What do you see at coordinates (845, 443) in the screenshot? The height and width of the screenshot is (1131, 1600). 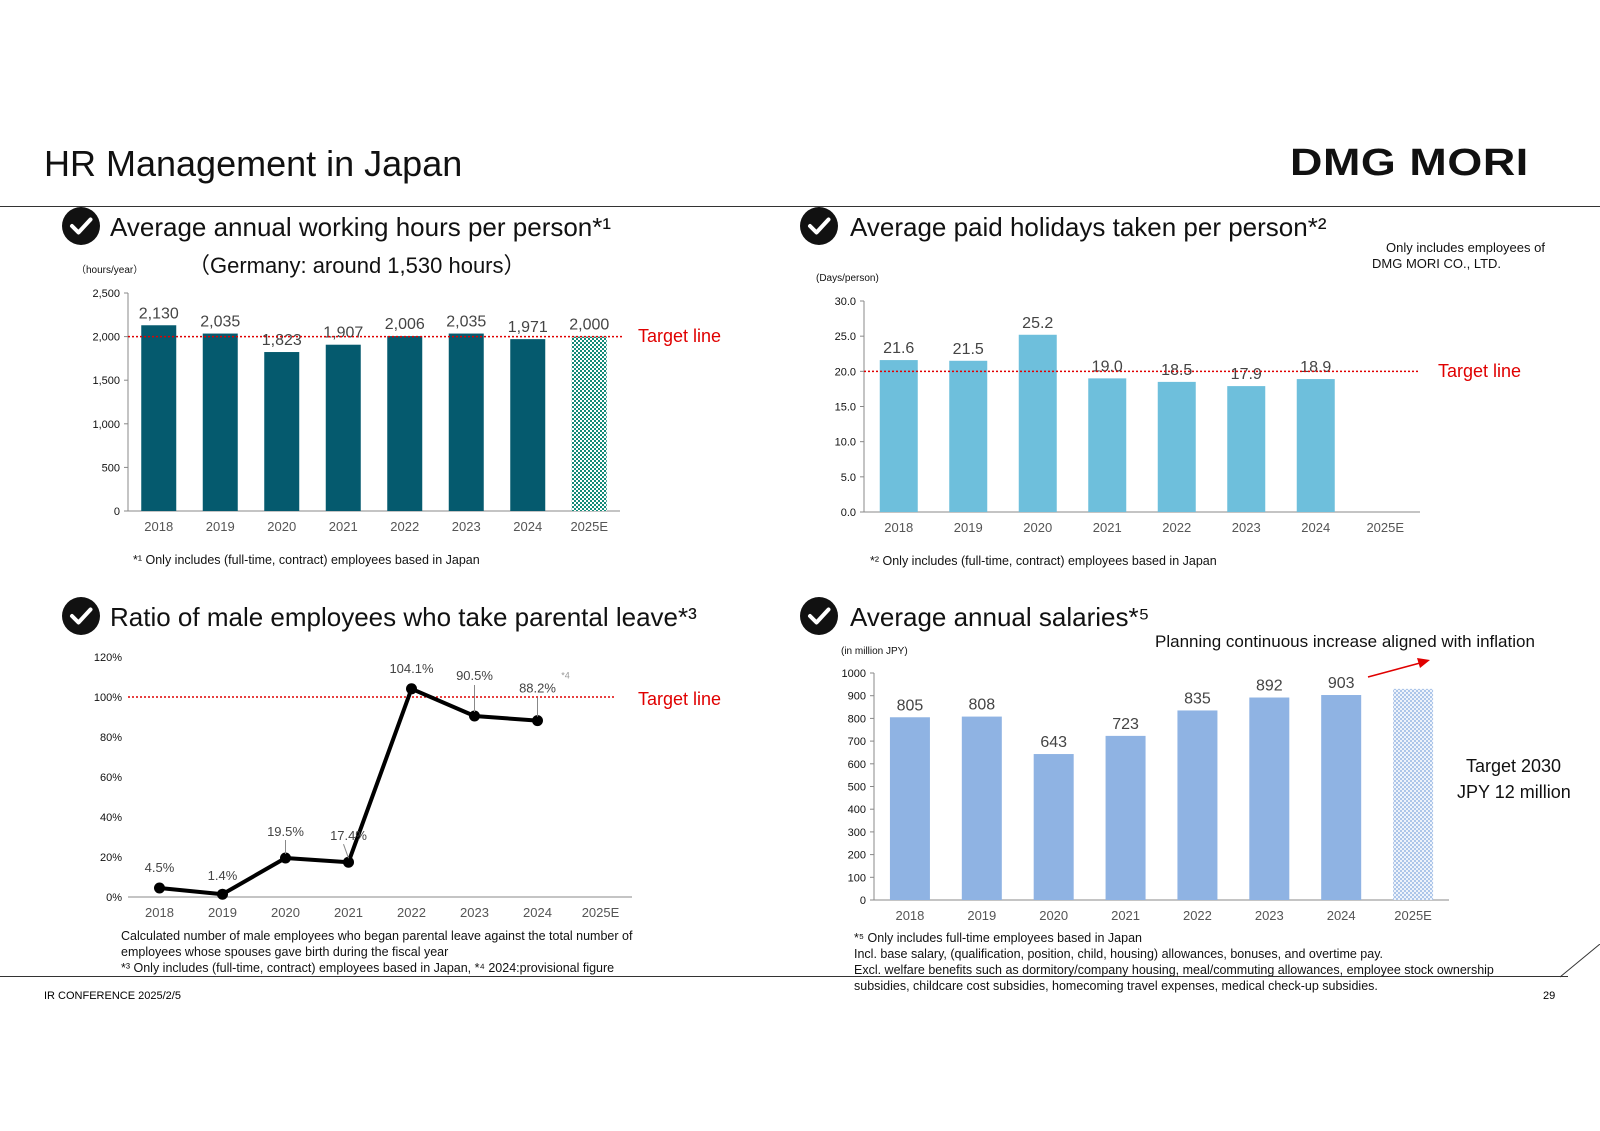 I see `y-tick-label: 10.0` at bounding box center [845, 443].